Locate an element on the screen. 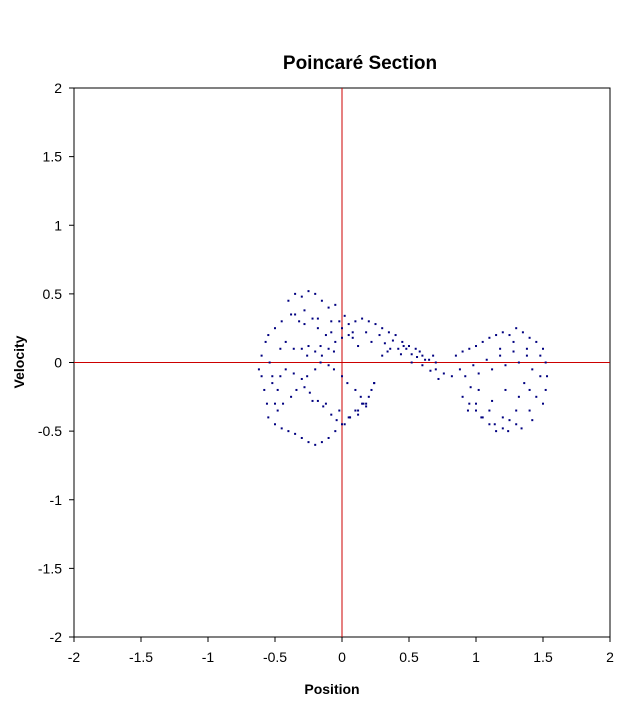 This screenshot has height=725, width=626. y-tick-label: 0.5 is located at coordinates (53, 294).